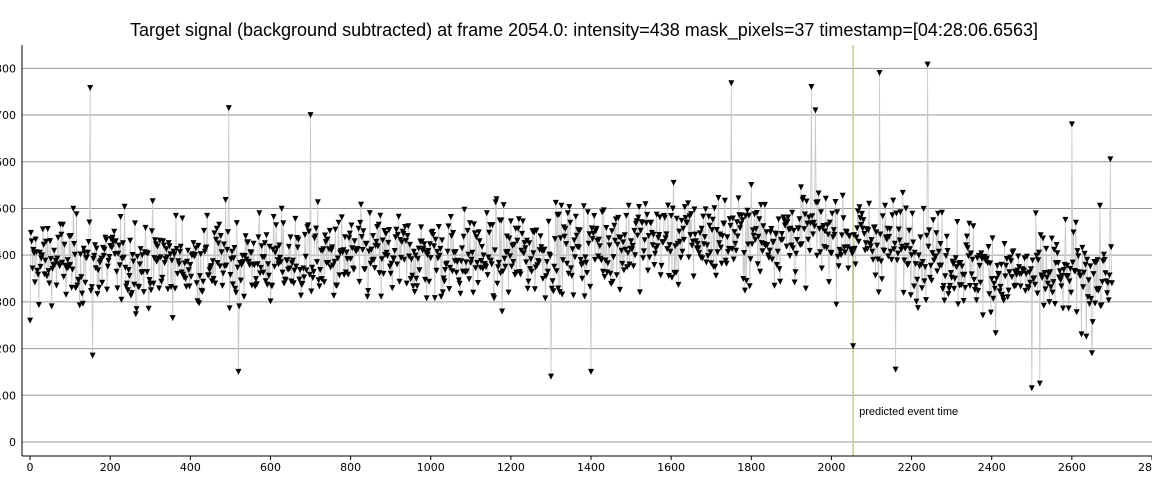 The width and height of the screenshot is (1152, 483). I want to click on x-tick-label: 600, so click(270, 467).